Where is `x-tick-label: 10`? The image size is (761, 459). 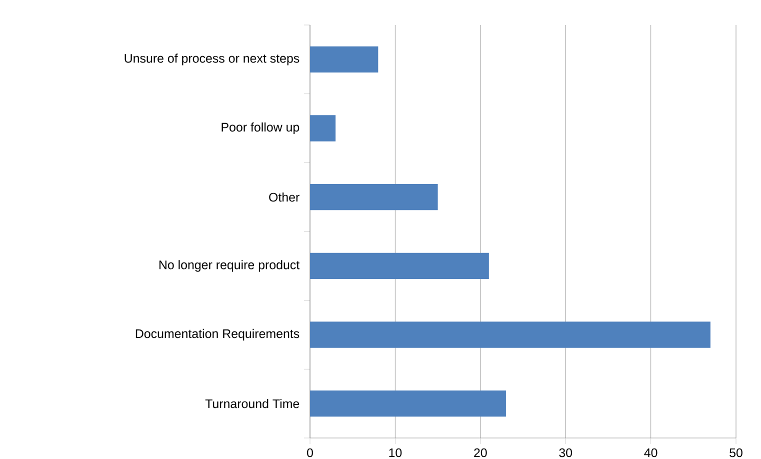 x-tick-label: 10 is located at coordinates (395, 453).